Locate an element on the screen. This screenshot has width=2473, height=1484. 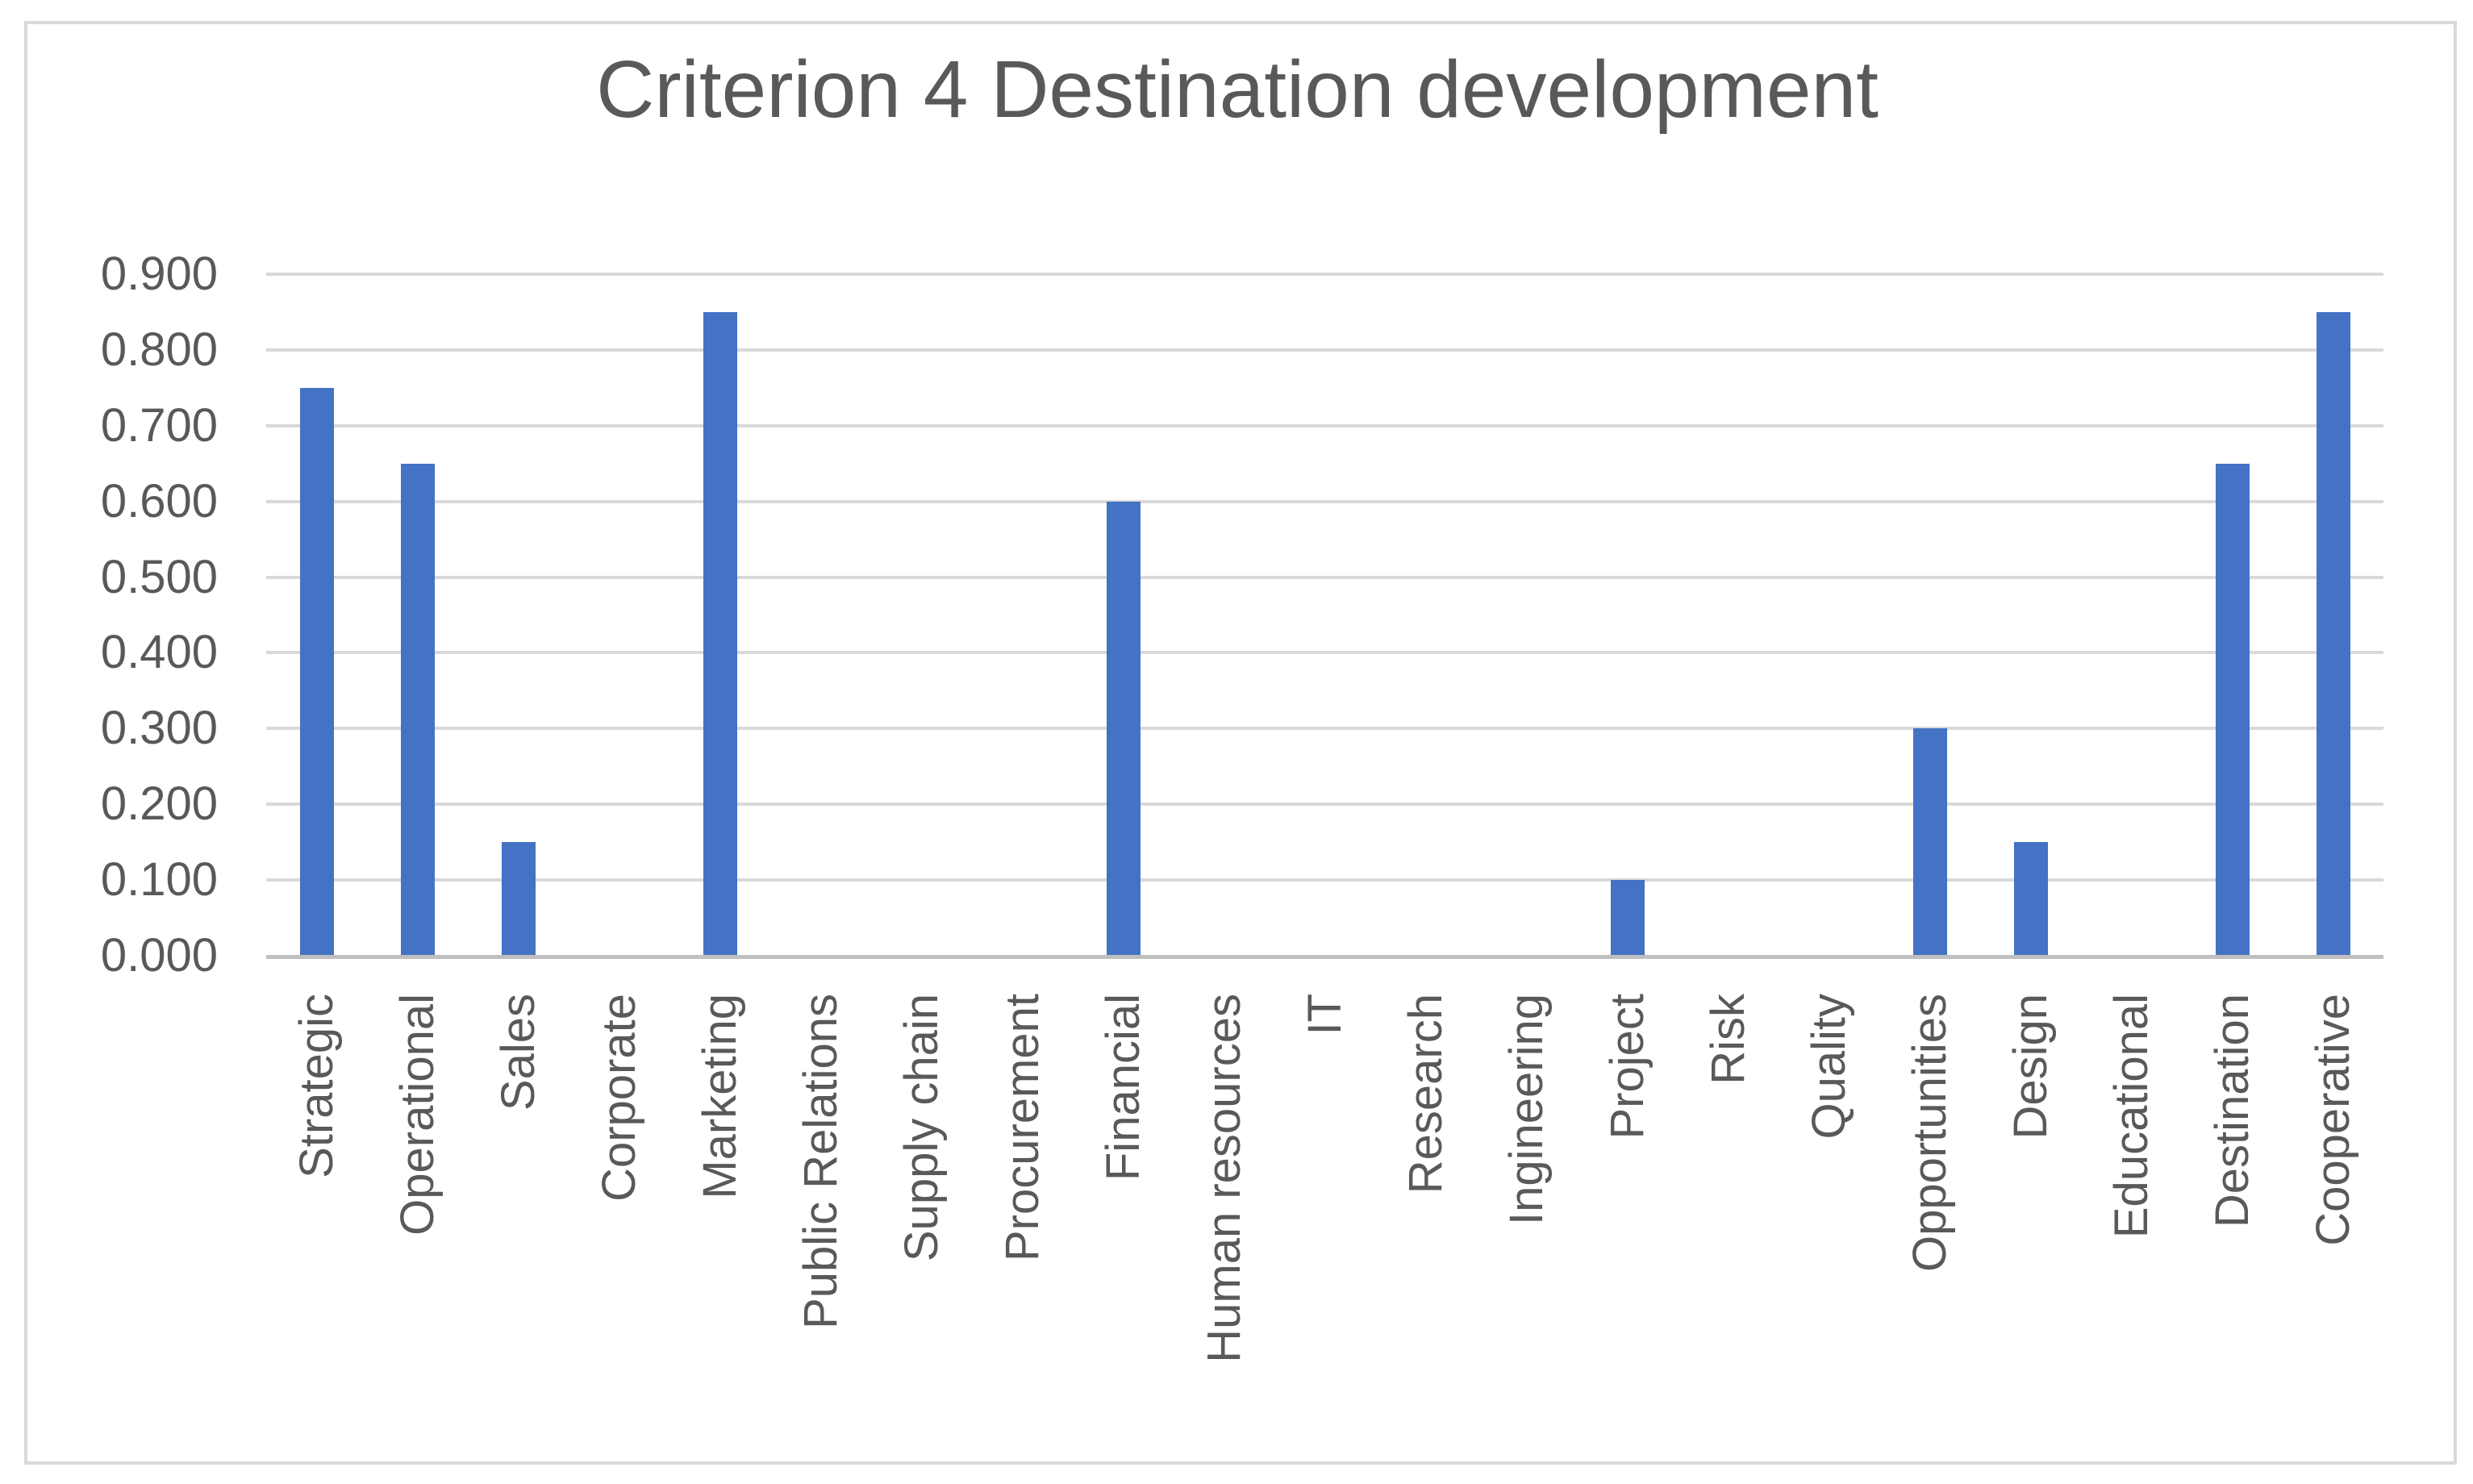
x-category-label: Quality is located at coordinates (1828, 1067).